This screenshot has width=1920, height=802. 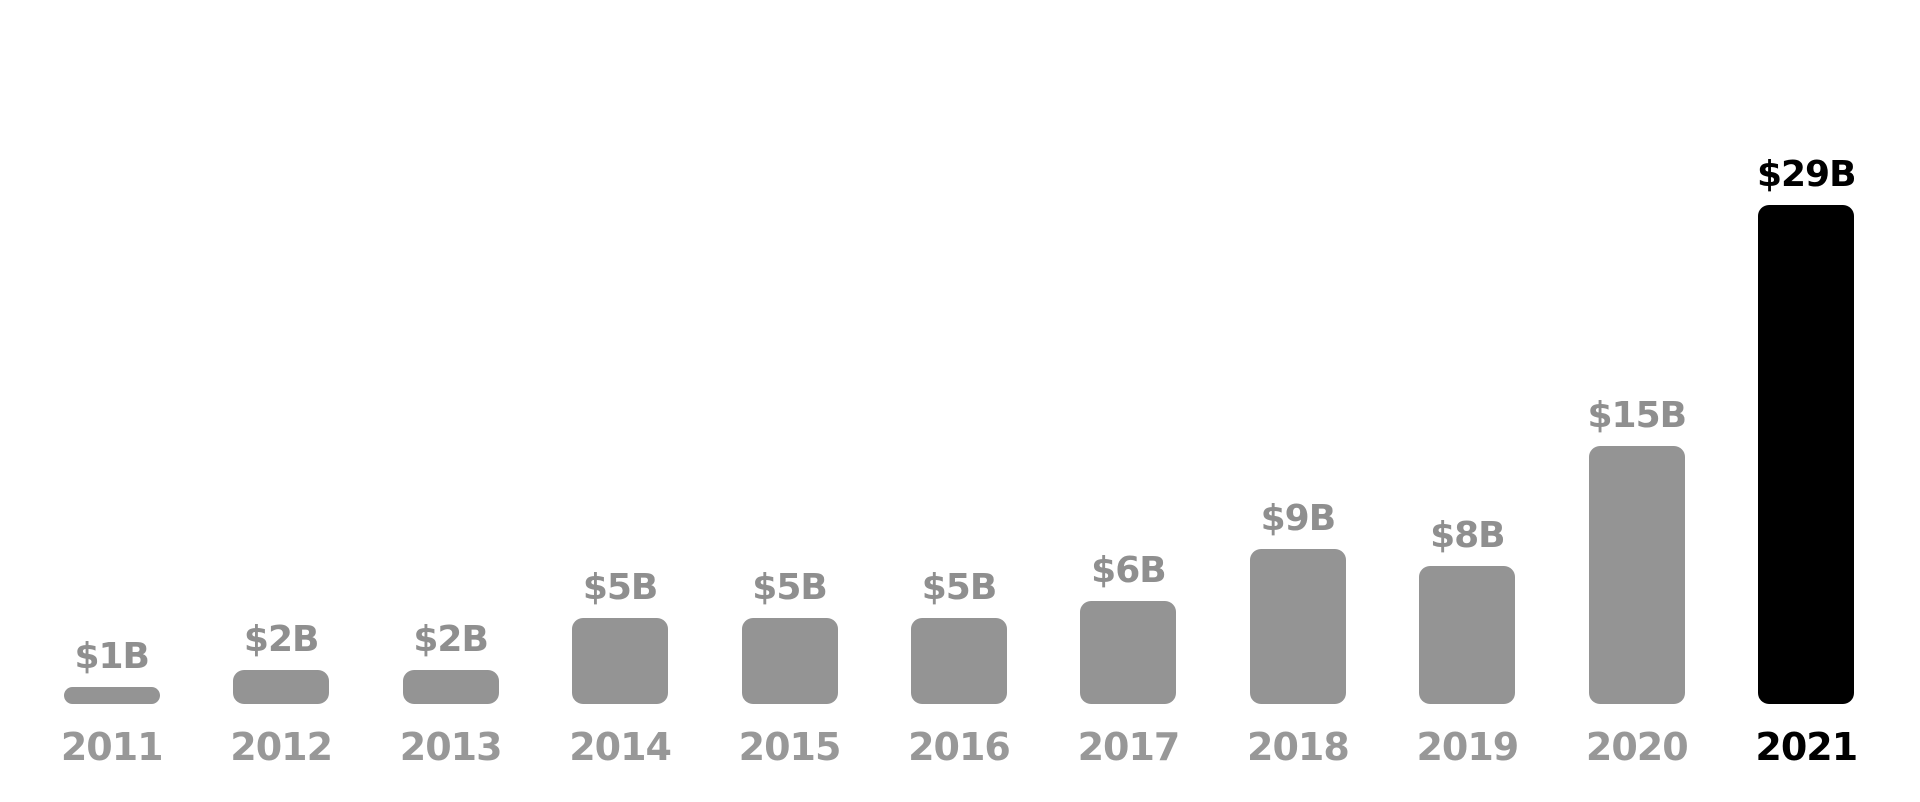 I want to click on bar-value-label: $9B, so click(x=1298, y=518).